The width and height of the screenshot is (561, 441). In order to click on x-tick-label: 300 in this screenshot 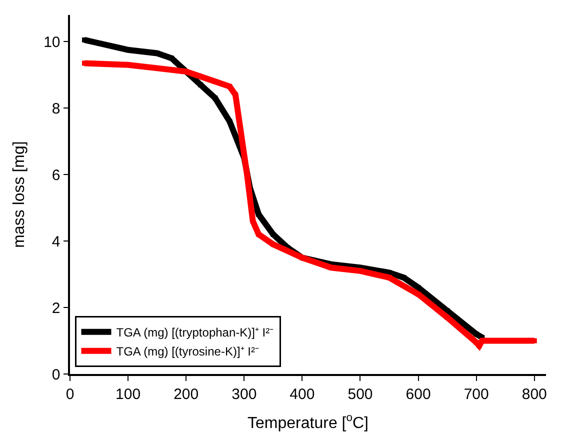, I will do `click(244, 394)`.